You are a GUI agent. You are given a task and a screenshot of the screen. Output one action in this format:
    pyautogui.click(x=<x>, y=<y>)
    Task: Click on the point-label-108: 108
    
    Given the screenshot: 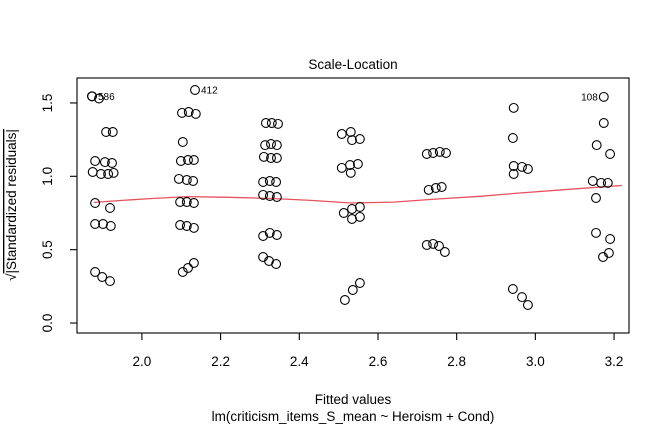 What is the action you would take?
    pyautogui.click(x=589, y=97)
    